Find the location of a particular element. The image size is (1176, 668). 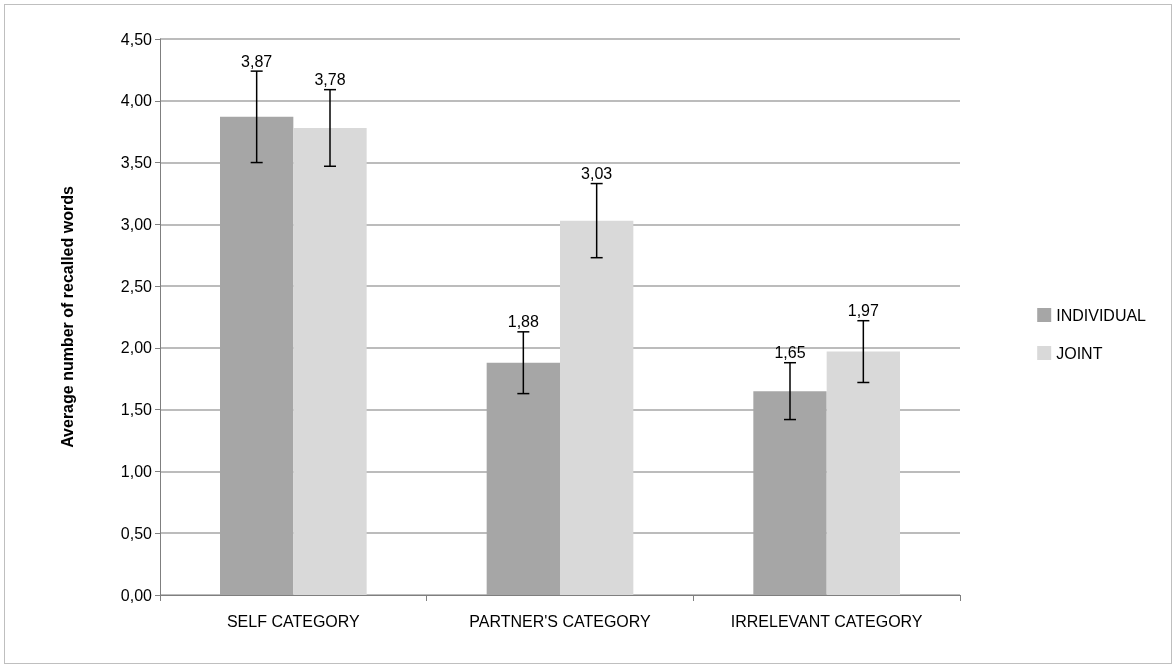

x-tick-label: SELF CATEGORY is located at coordinates (293, 621).